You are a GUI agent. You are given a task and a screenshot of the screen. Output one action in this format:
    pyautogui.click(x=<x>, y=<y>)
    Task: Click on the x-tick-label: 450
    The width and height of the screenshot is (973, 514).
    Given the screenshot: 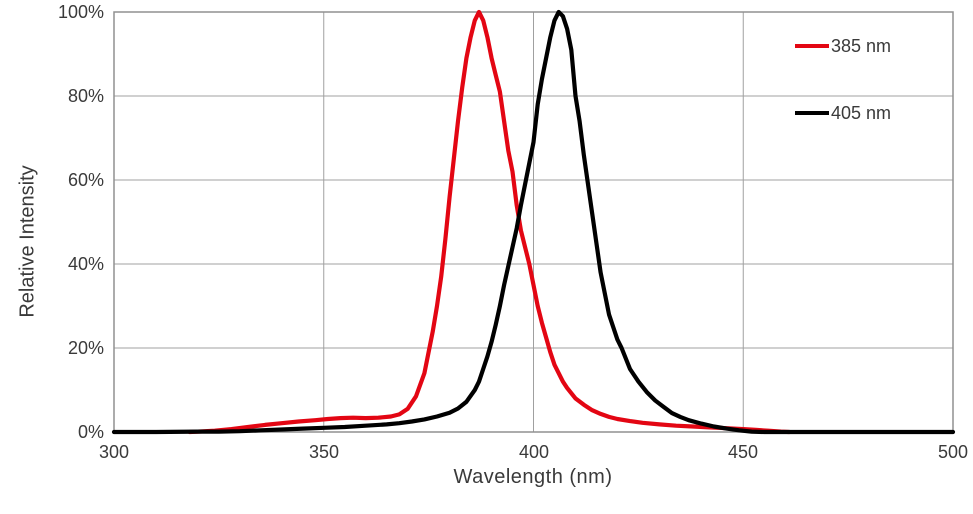 What is the action you would take?
    pyautogui.click(x=743, y=452)
    